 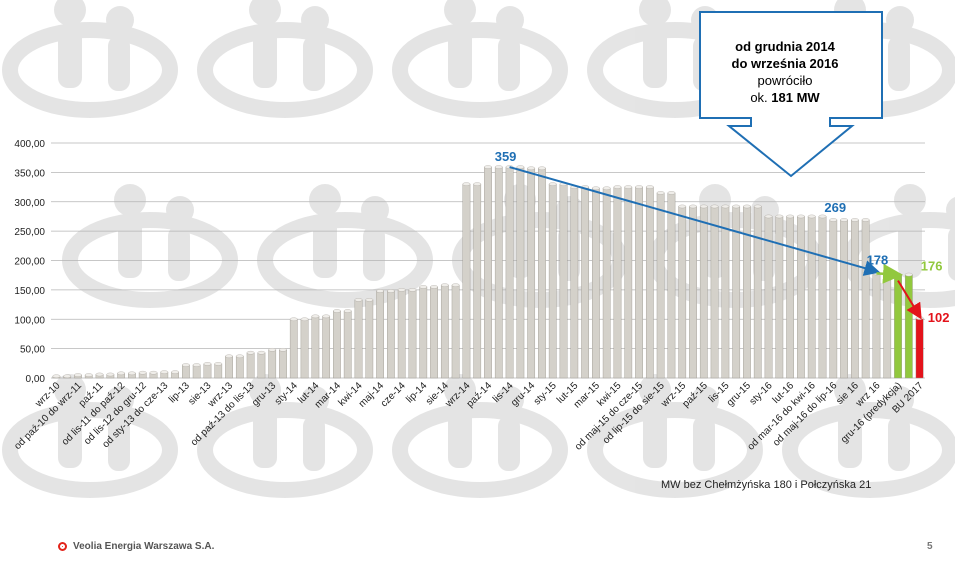 I want to click on callout-line-4-prefix: ok., so click(x=761, y=97).